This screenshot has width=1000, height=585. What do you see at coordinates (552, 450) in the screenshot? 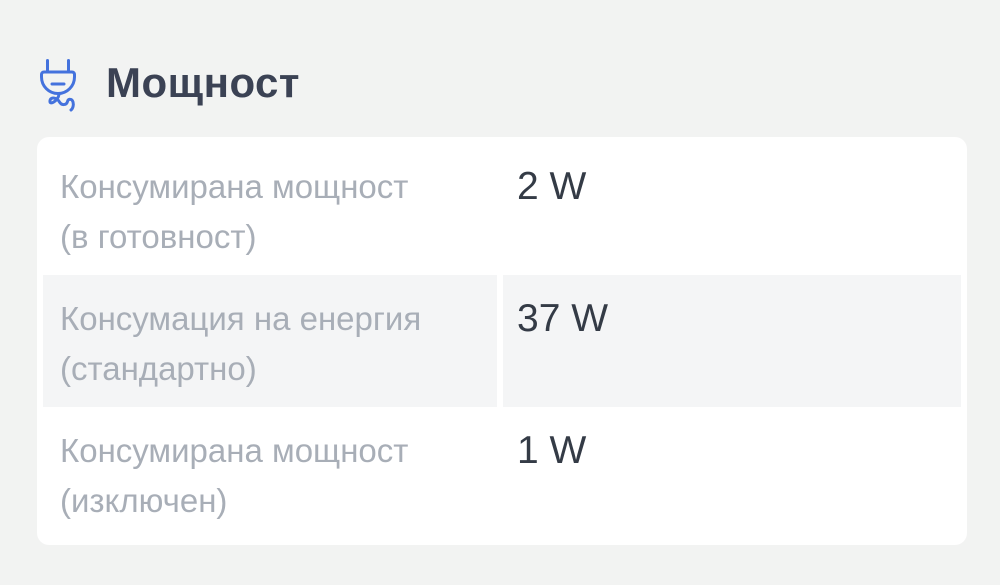
I see `spec-value: 1 W` at bounding box center [552, 450].